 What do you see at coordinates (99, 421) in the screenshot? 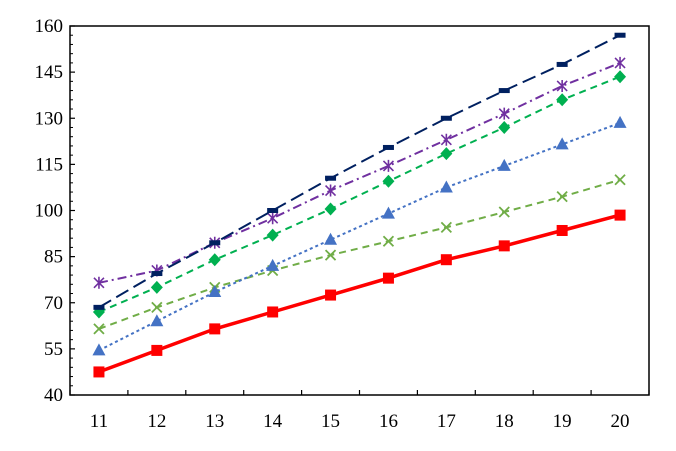
I see `x-tick-label: 11` at bounding box center [99, 421].